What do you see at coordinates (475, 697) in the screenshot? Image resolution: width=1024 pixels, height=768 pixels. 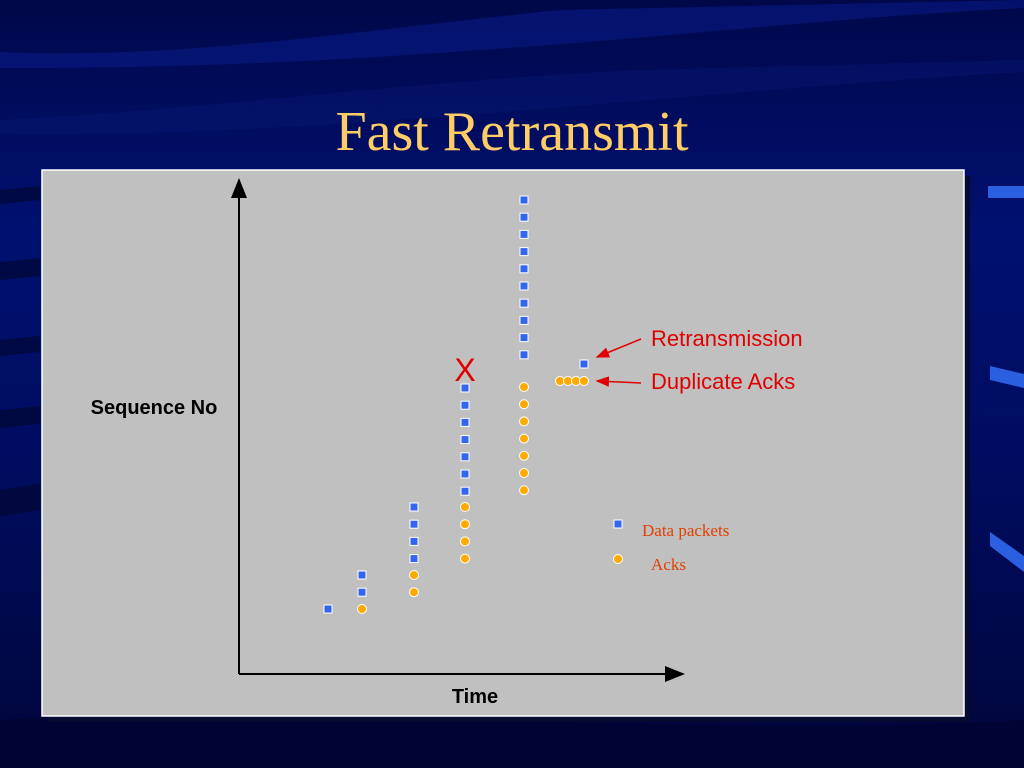 I see `x-axis-label: Time` at bounding box center [475, 697].